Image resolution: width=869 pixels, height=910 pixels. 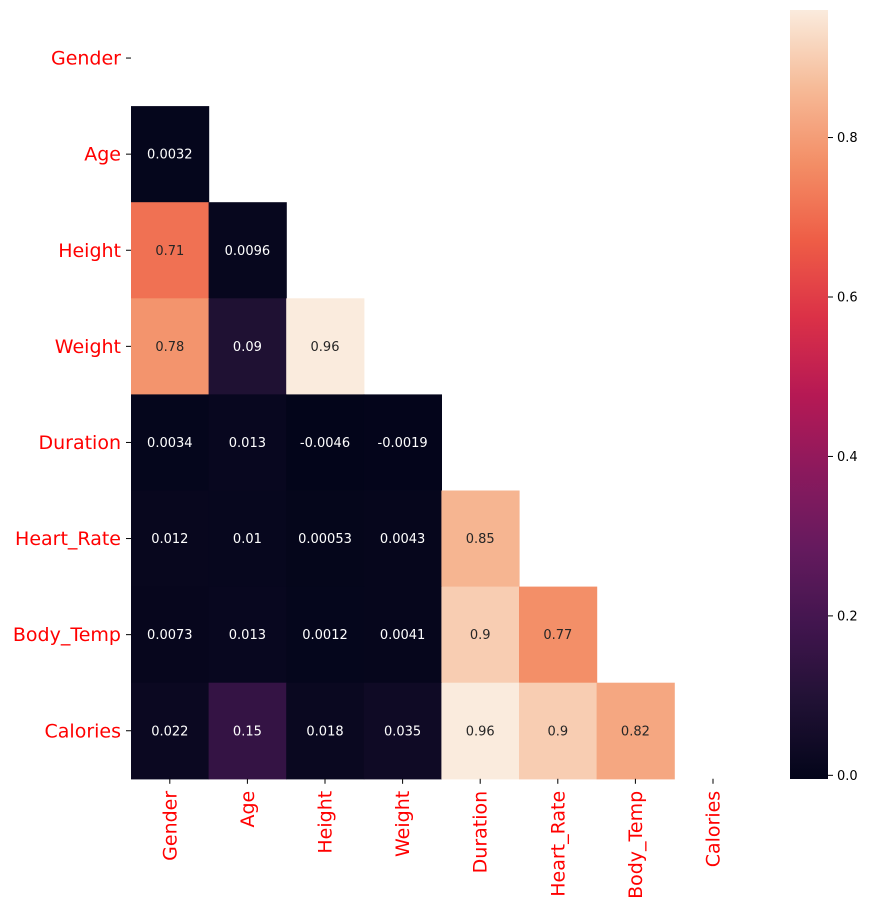 I want to click on heatmap-cell-Duration-Gender, so click(x=170, y=443).